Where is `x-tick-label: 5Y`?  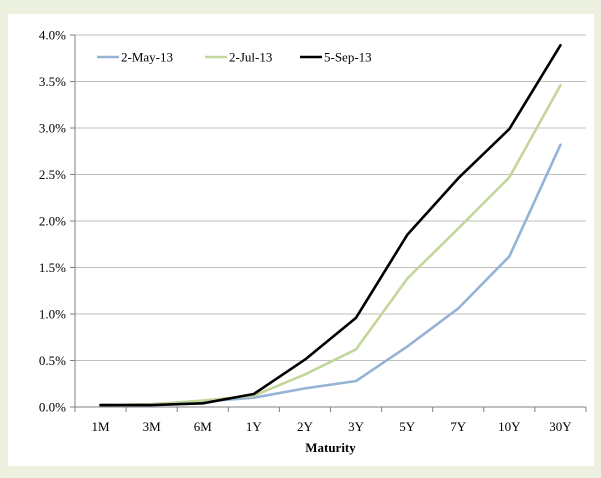 x-tick-label: 5Y is located at coordinates (407, 426).